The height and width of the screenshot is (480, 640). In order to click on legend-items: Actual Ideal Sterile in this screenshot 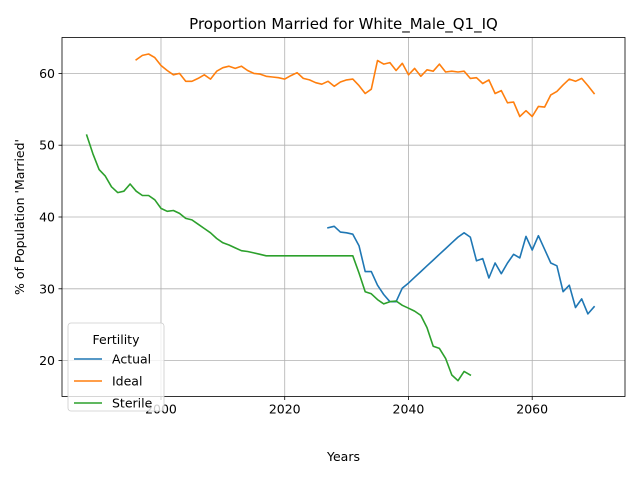, I will do `click(113, 381)`.